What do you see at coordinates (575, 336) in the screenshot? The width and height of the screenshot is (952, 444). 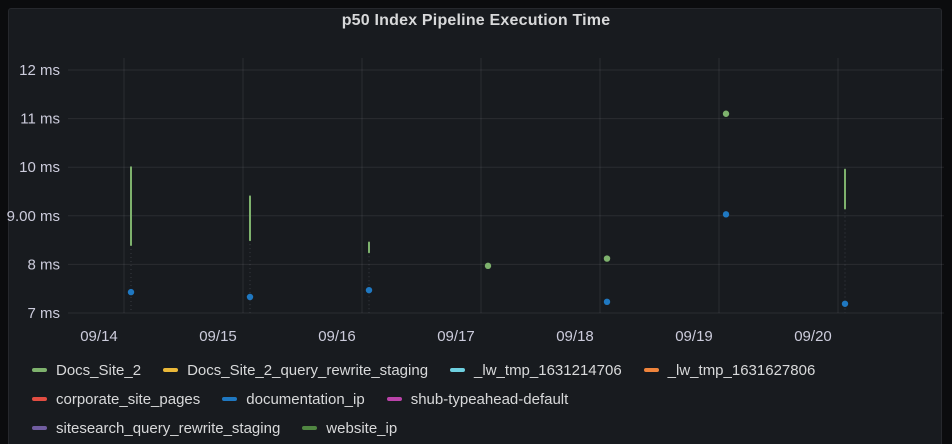 I see `x-tick-label: 09/18` at bounding box center [575, 336].